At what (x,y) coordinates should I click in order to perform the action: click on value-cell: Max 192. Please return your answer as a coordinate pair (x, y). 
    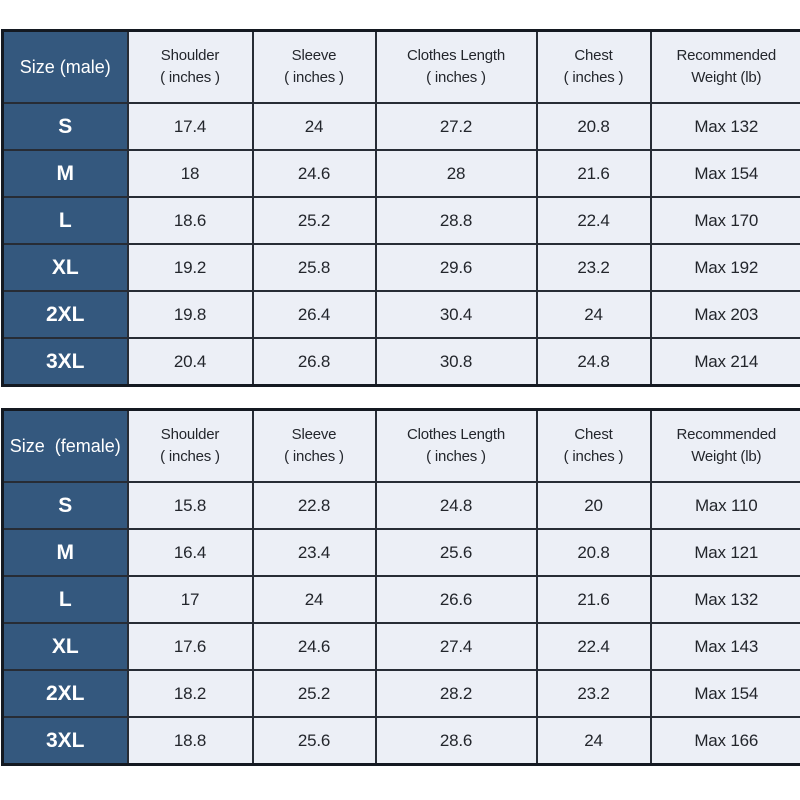
    Looking at the image, I should click on (724, 267).